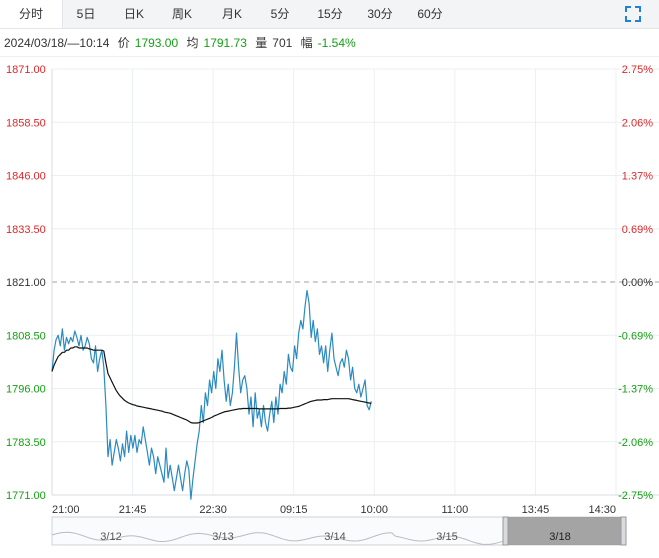  I want to click on time-tick-label: 21:45, so click(133, 510).